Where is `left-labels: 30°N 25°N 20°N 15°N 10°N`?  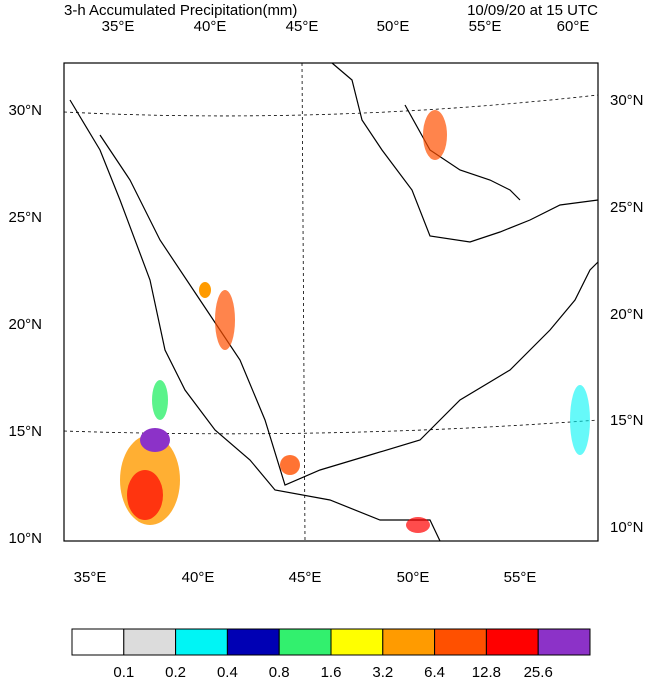 left-labels: 30°N 25°N 20°N 15°N 10°N is located at coordinates (25, 324).